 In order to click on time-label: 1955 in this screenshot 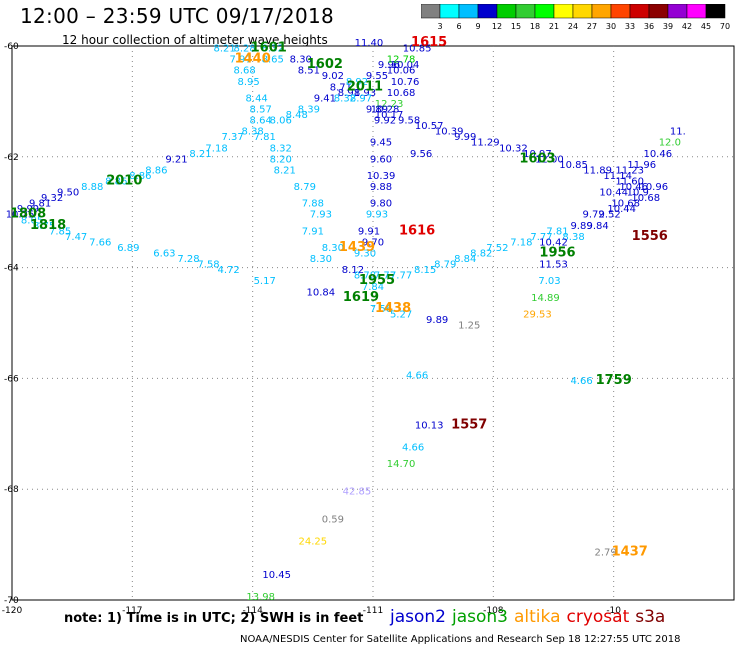, I will do `click(377, 280)`.